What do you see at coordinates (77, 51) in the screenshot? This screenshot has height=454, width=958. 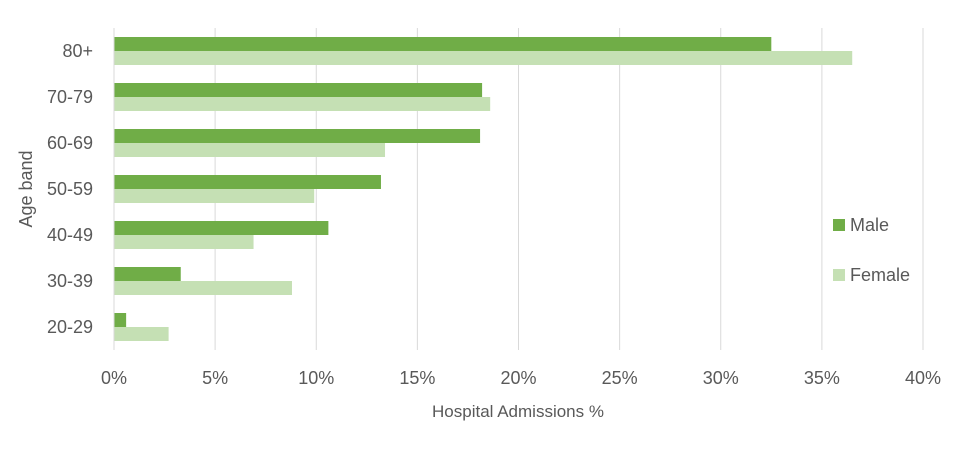 I see `y-tick-label: 80+` at bounding box center [77, 51].